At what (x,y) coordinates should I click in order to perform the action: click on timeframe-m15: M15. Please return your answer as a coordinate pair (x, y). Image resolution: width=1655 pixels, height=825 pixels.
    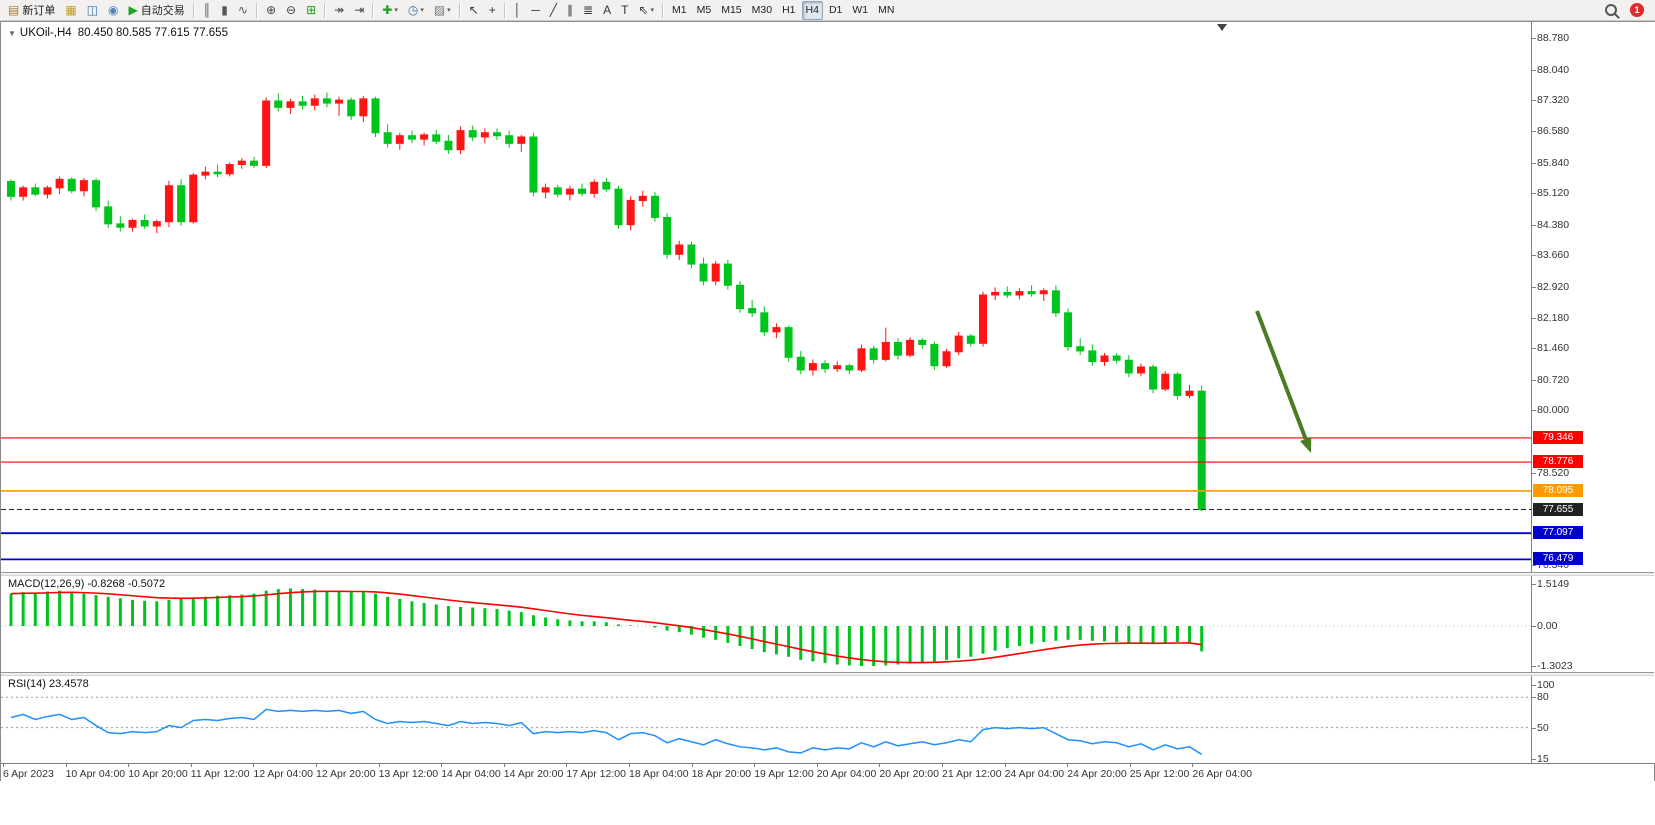
    Looking at the image, I should click on (731, 10).